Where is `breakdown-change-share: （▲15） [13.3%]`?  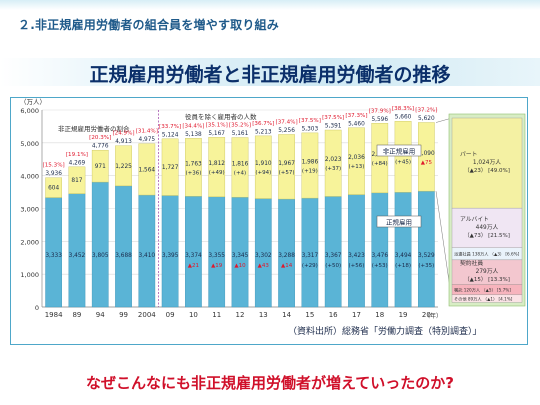
breakdown-change-share: （▲15） [13.3%] is located at coordinates (487, 279).